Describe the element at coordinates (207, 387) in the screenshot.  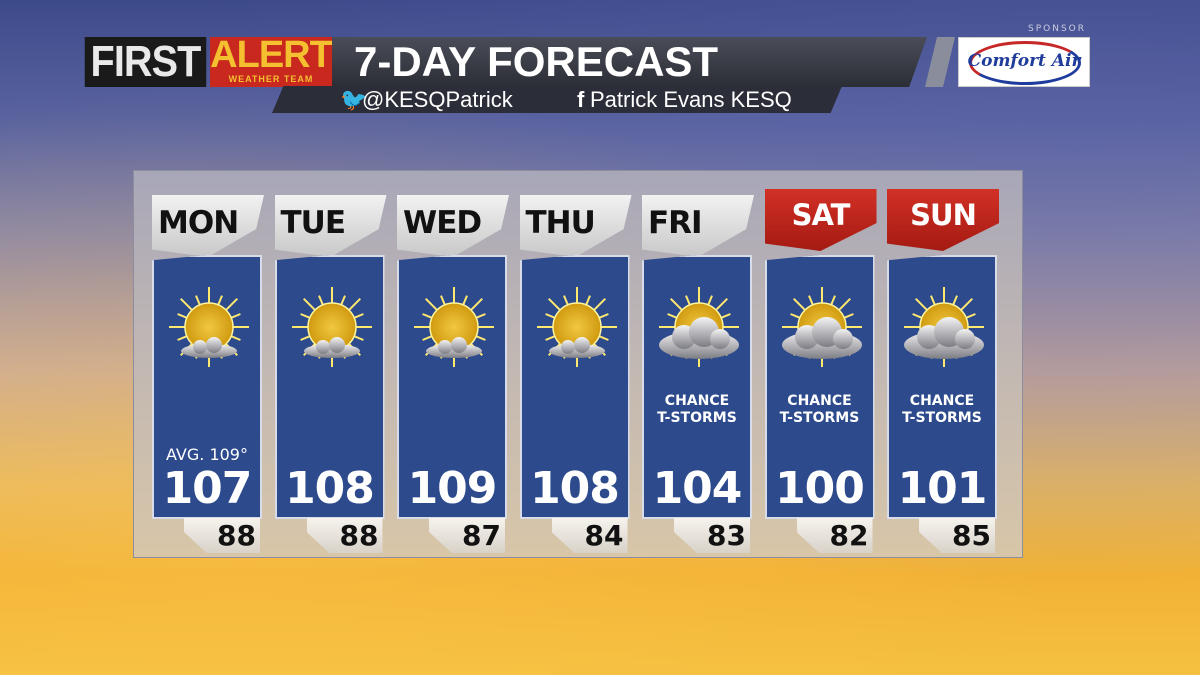
I see `forecast-panel: AVG. 109° 107` at that location.